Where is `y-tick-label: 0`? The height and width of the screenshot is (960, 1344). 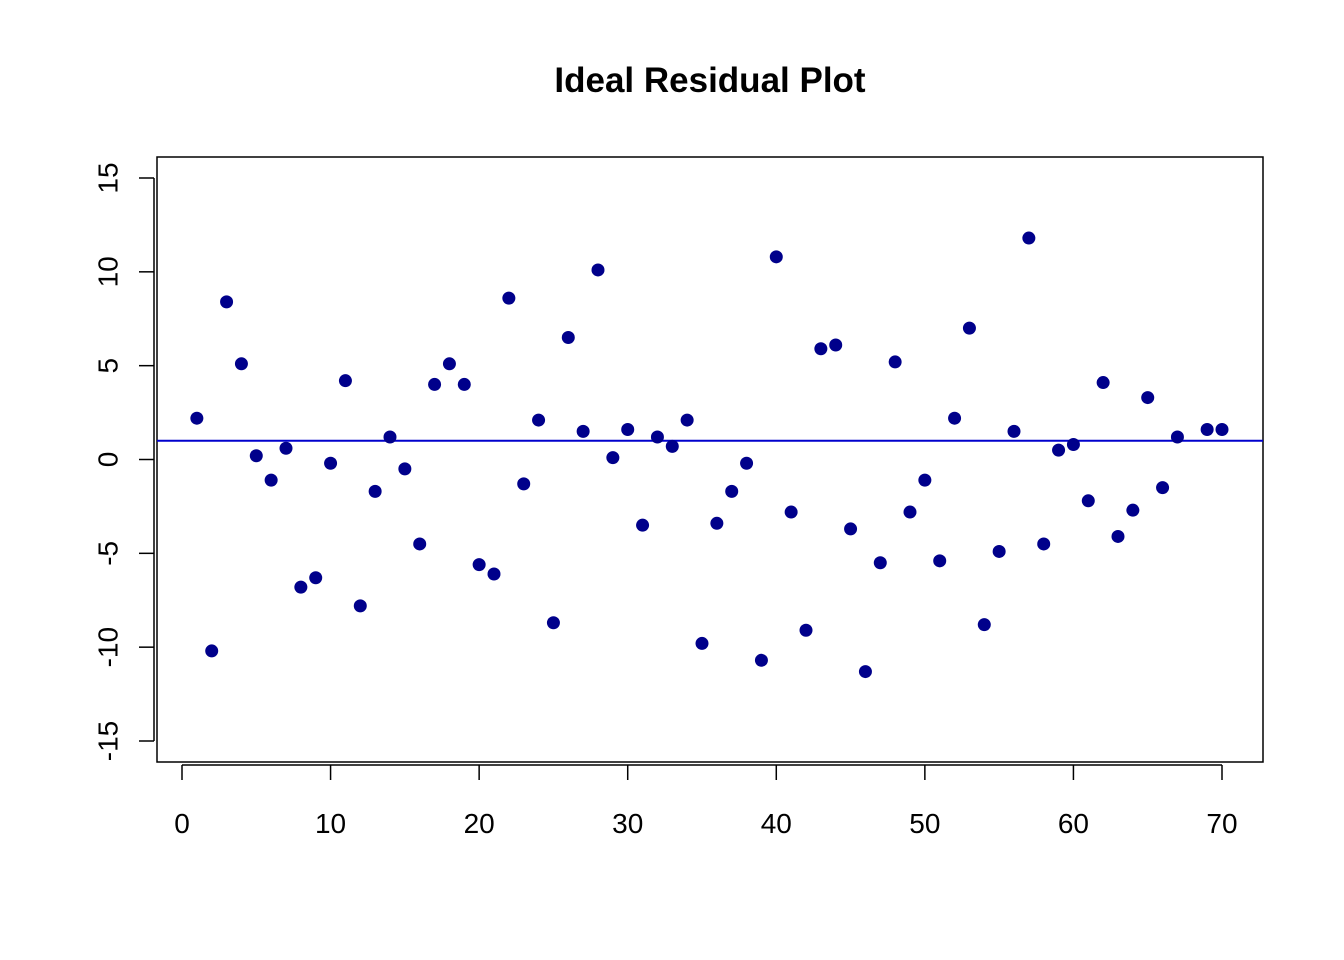 y-tick-label: 0 is located at coordinates (107, 460).